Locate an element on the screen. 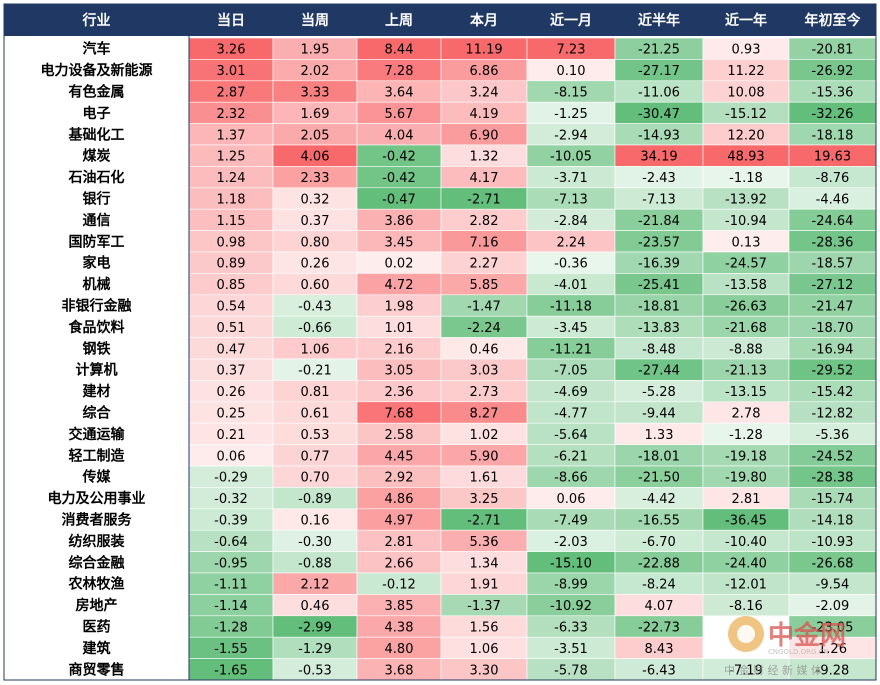 The width and height of the screenshot is (880, 685). cell-value: -1.14 is located at coordinates (231, 606).